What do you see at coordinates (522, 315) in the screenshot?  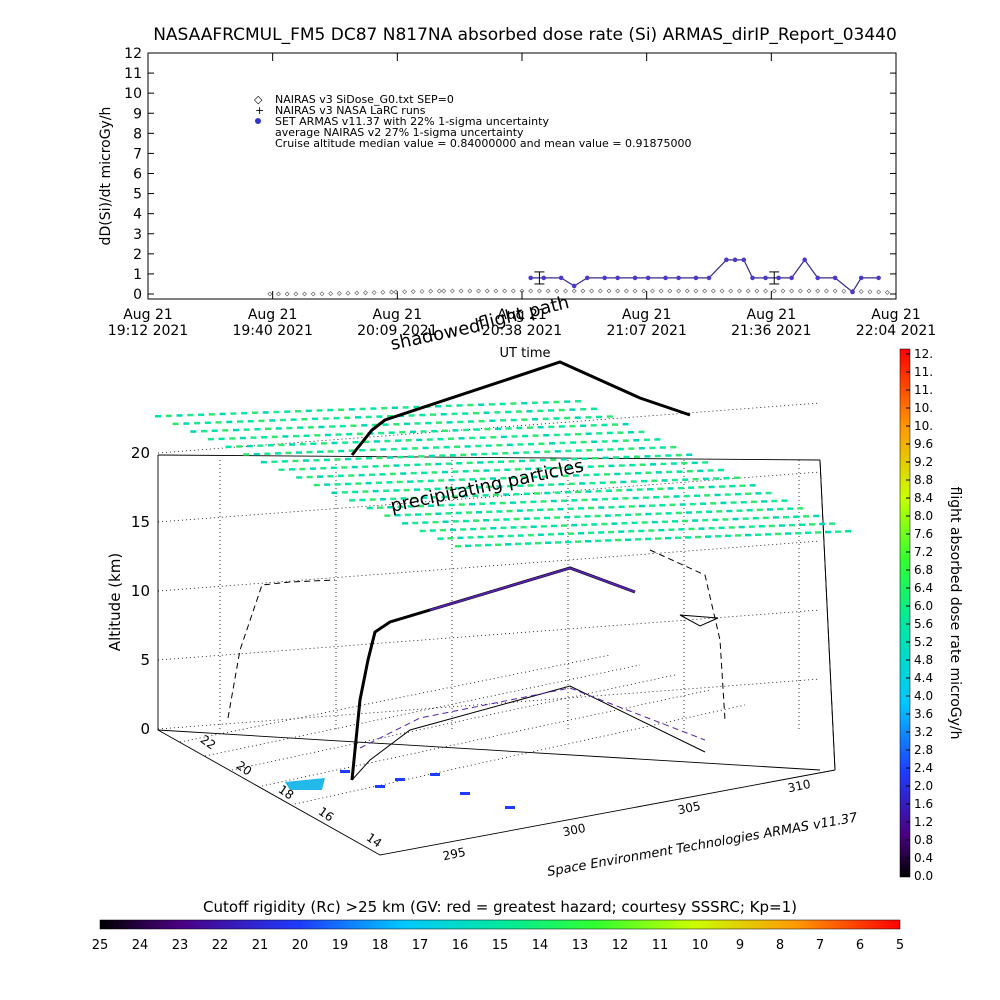 I see `x-tick-label-date: Aug 21` at bounding box center [522, 315].